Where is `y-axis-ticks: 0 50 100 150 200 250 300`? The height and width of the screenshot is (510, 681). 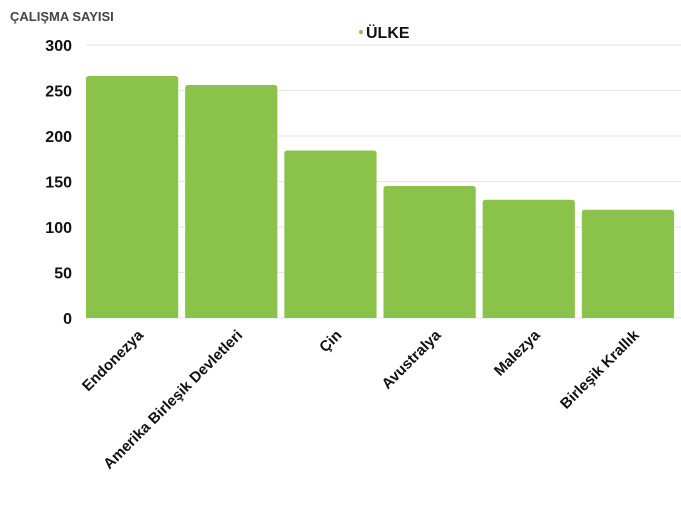 y-axis-ticks: 0 50 100 150 200 250 300 is located at coordinates (58, 183).